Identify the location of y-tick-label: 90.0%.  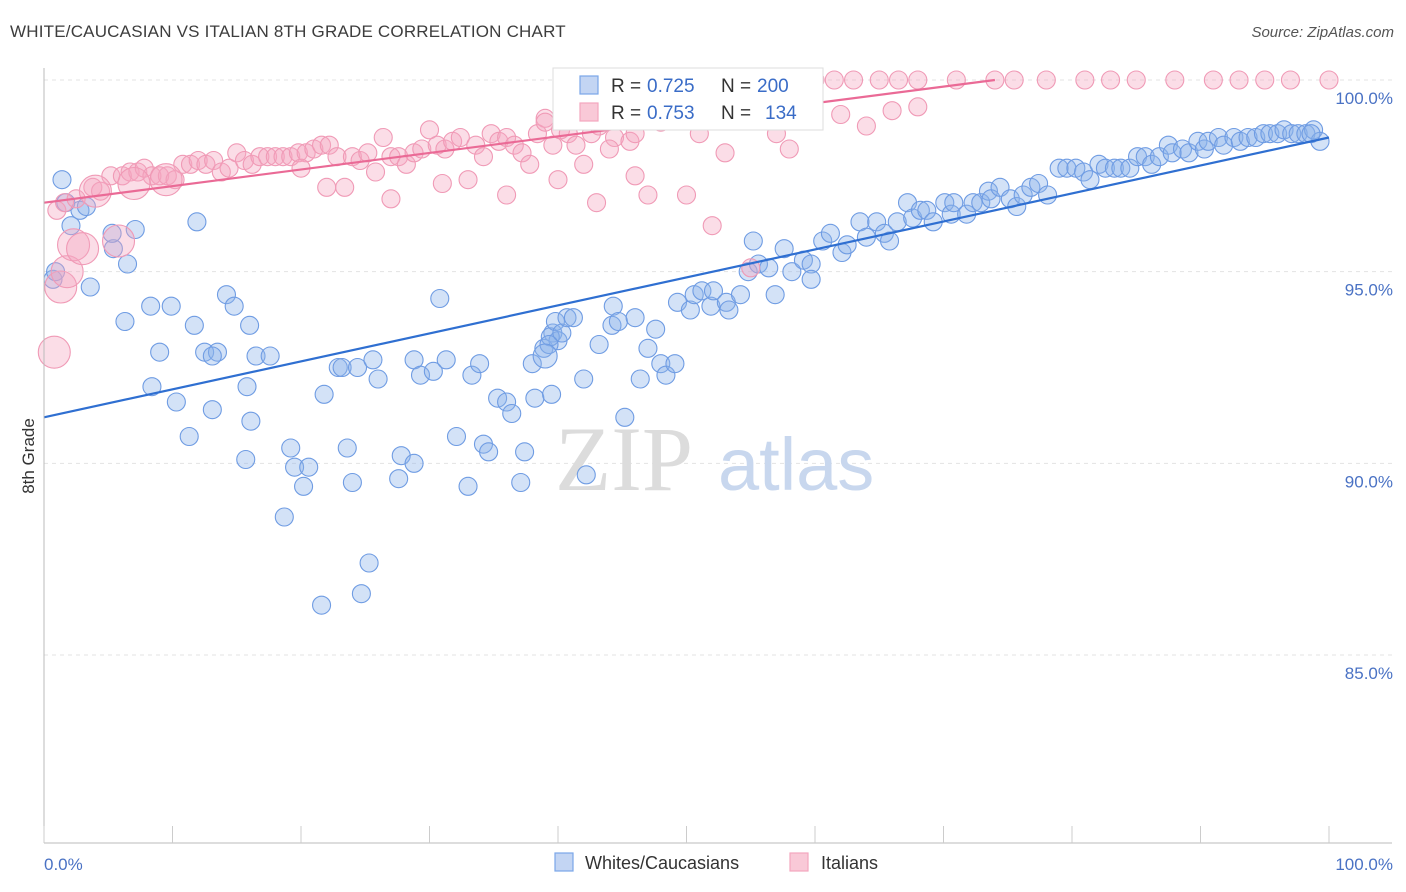
(1369, 481).